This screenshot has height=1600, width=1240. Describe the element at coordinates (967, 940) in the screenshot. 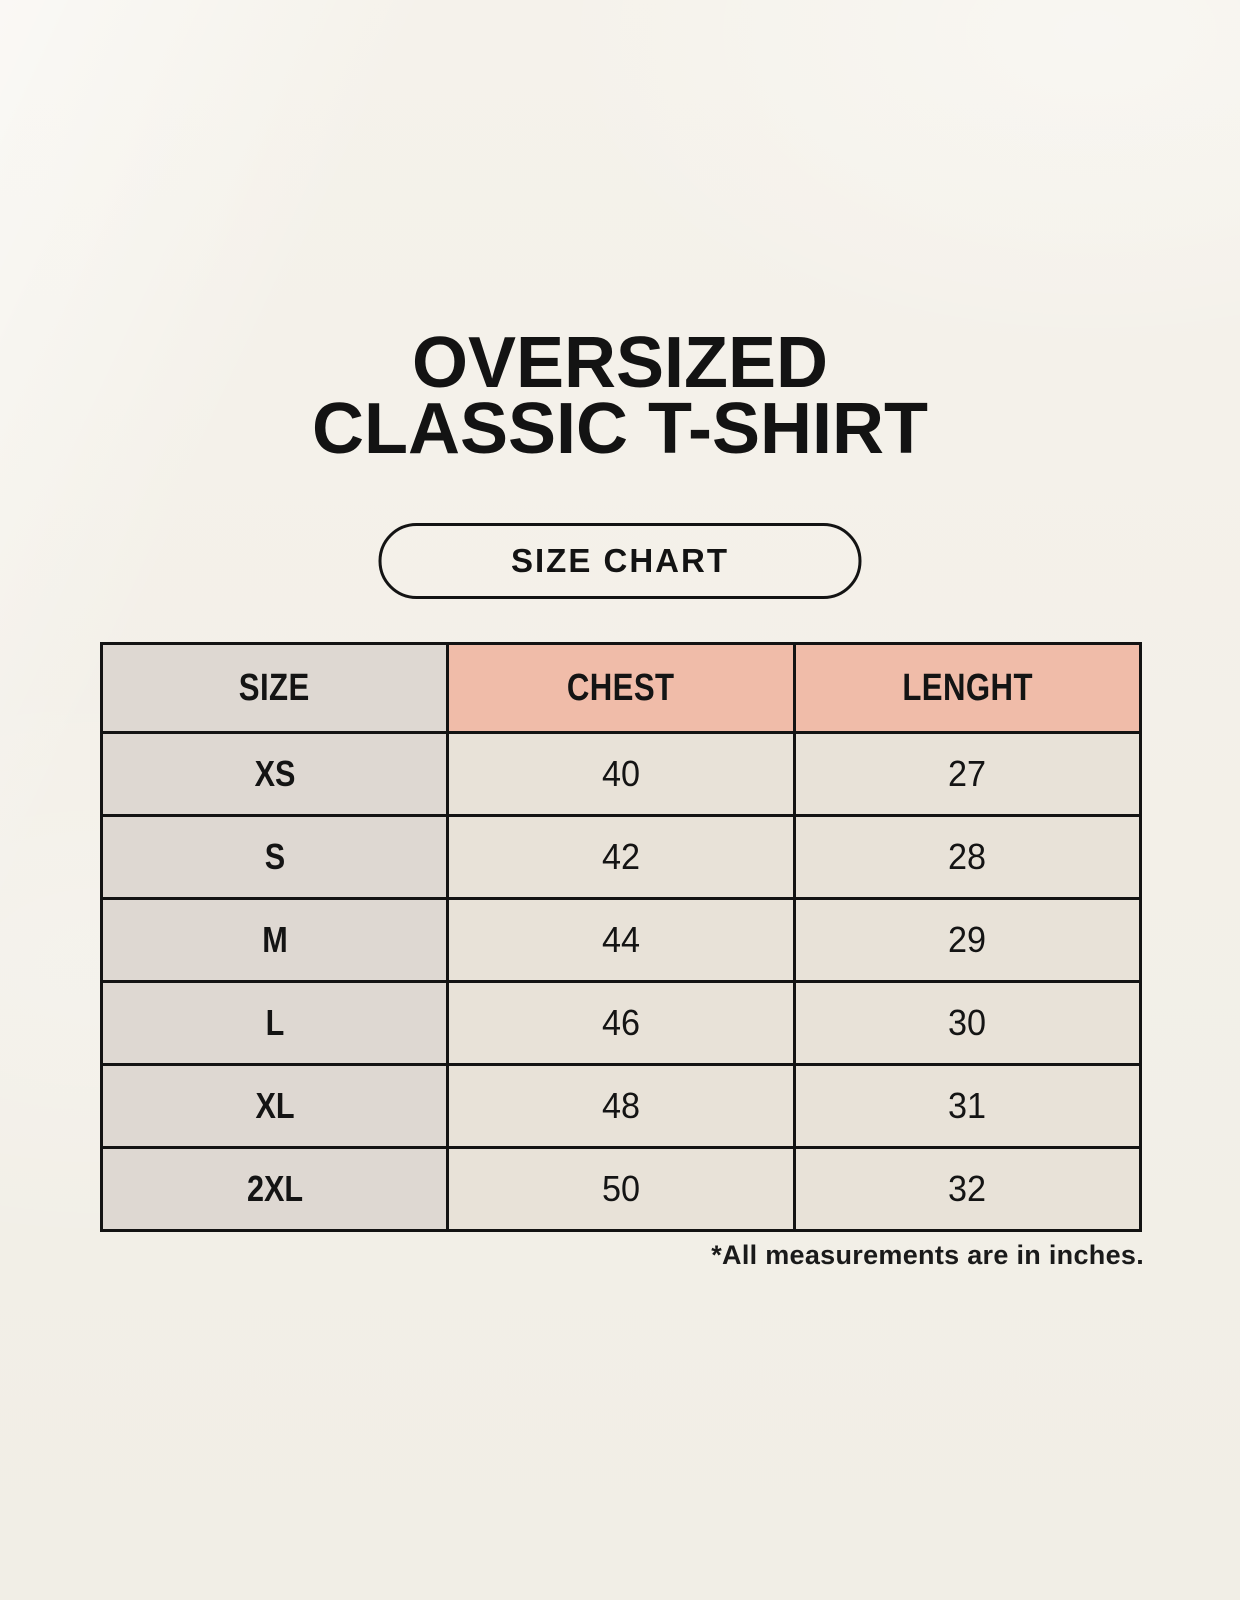

I see `length-cell: 29` at that location.